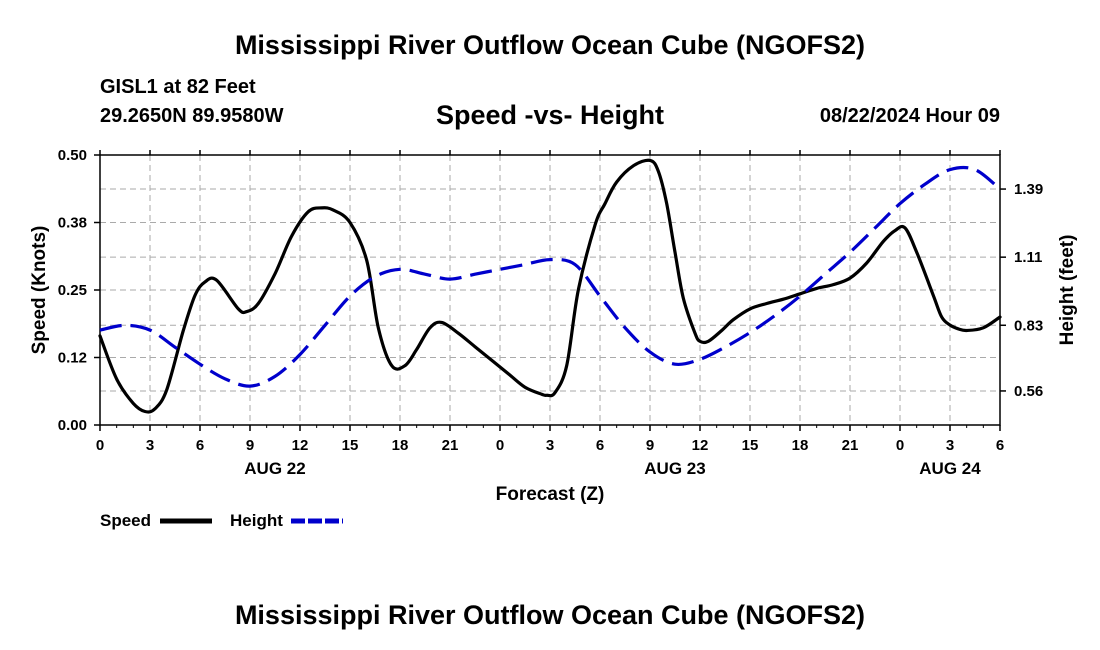  What do you see at coordinates (221, 520) in the screenshot?
I see `legend: Speed Height` at bounding box center [221, 520].